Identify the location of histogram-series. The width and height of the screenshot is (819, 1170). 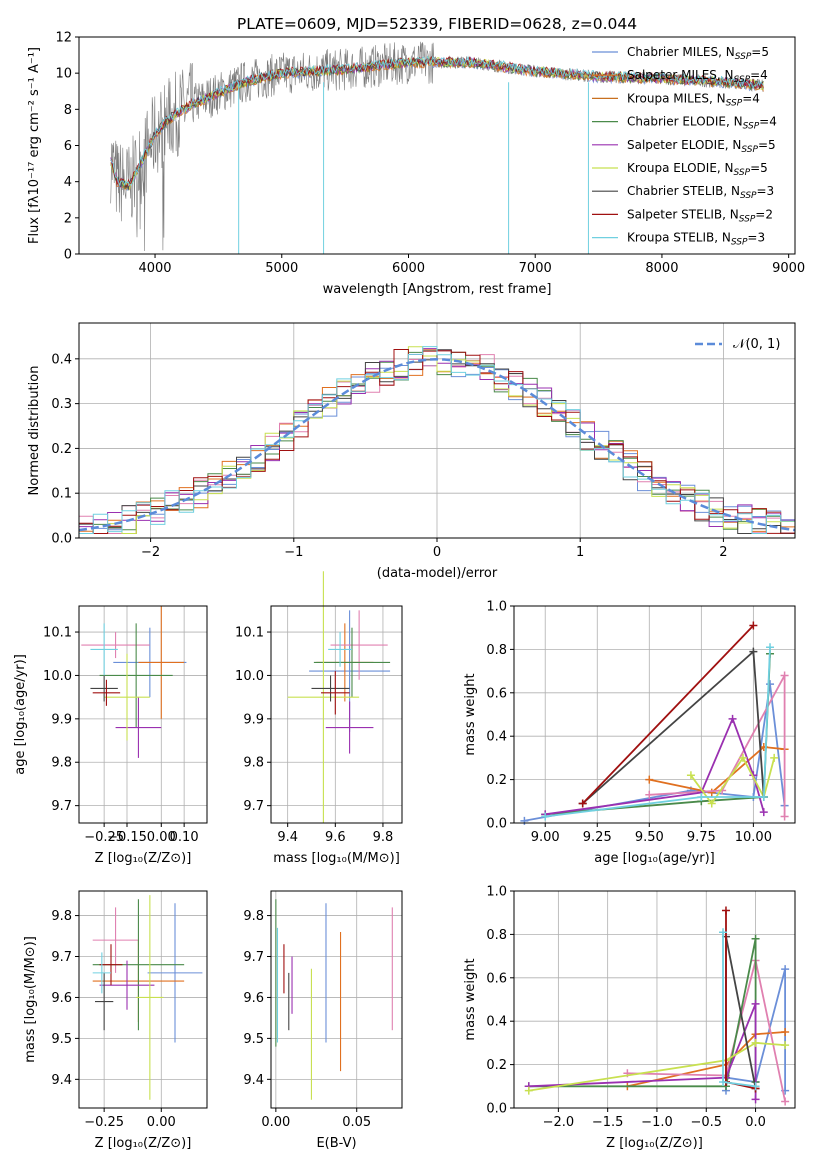
(437, 440).